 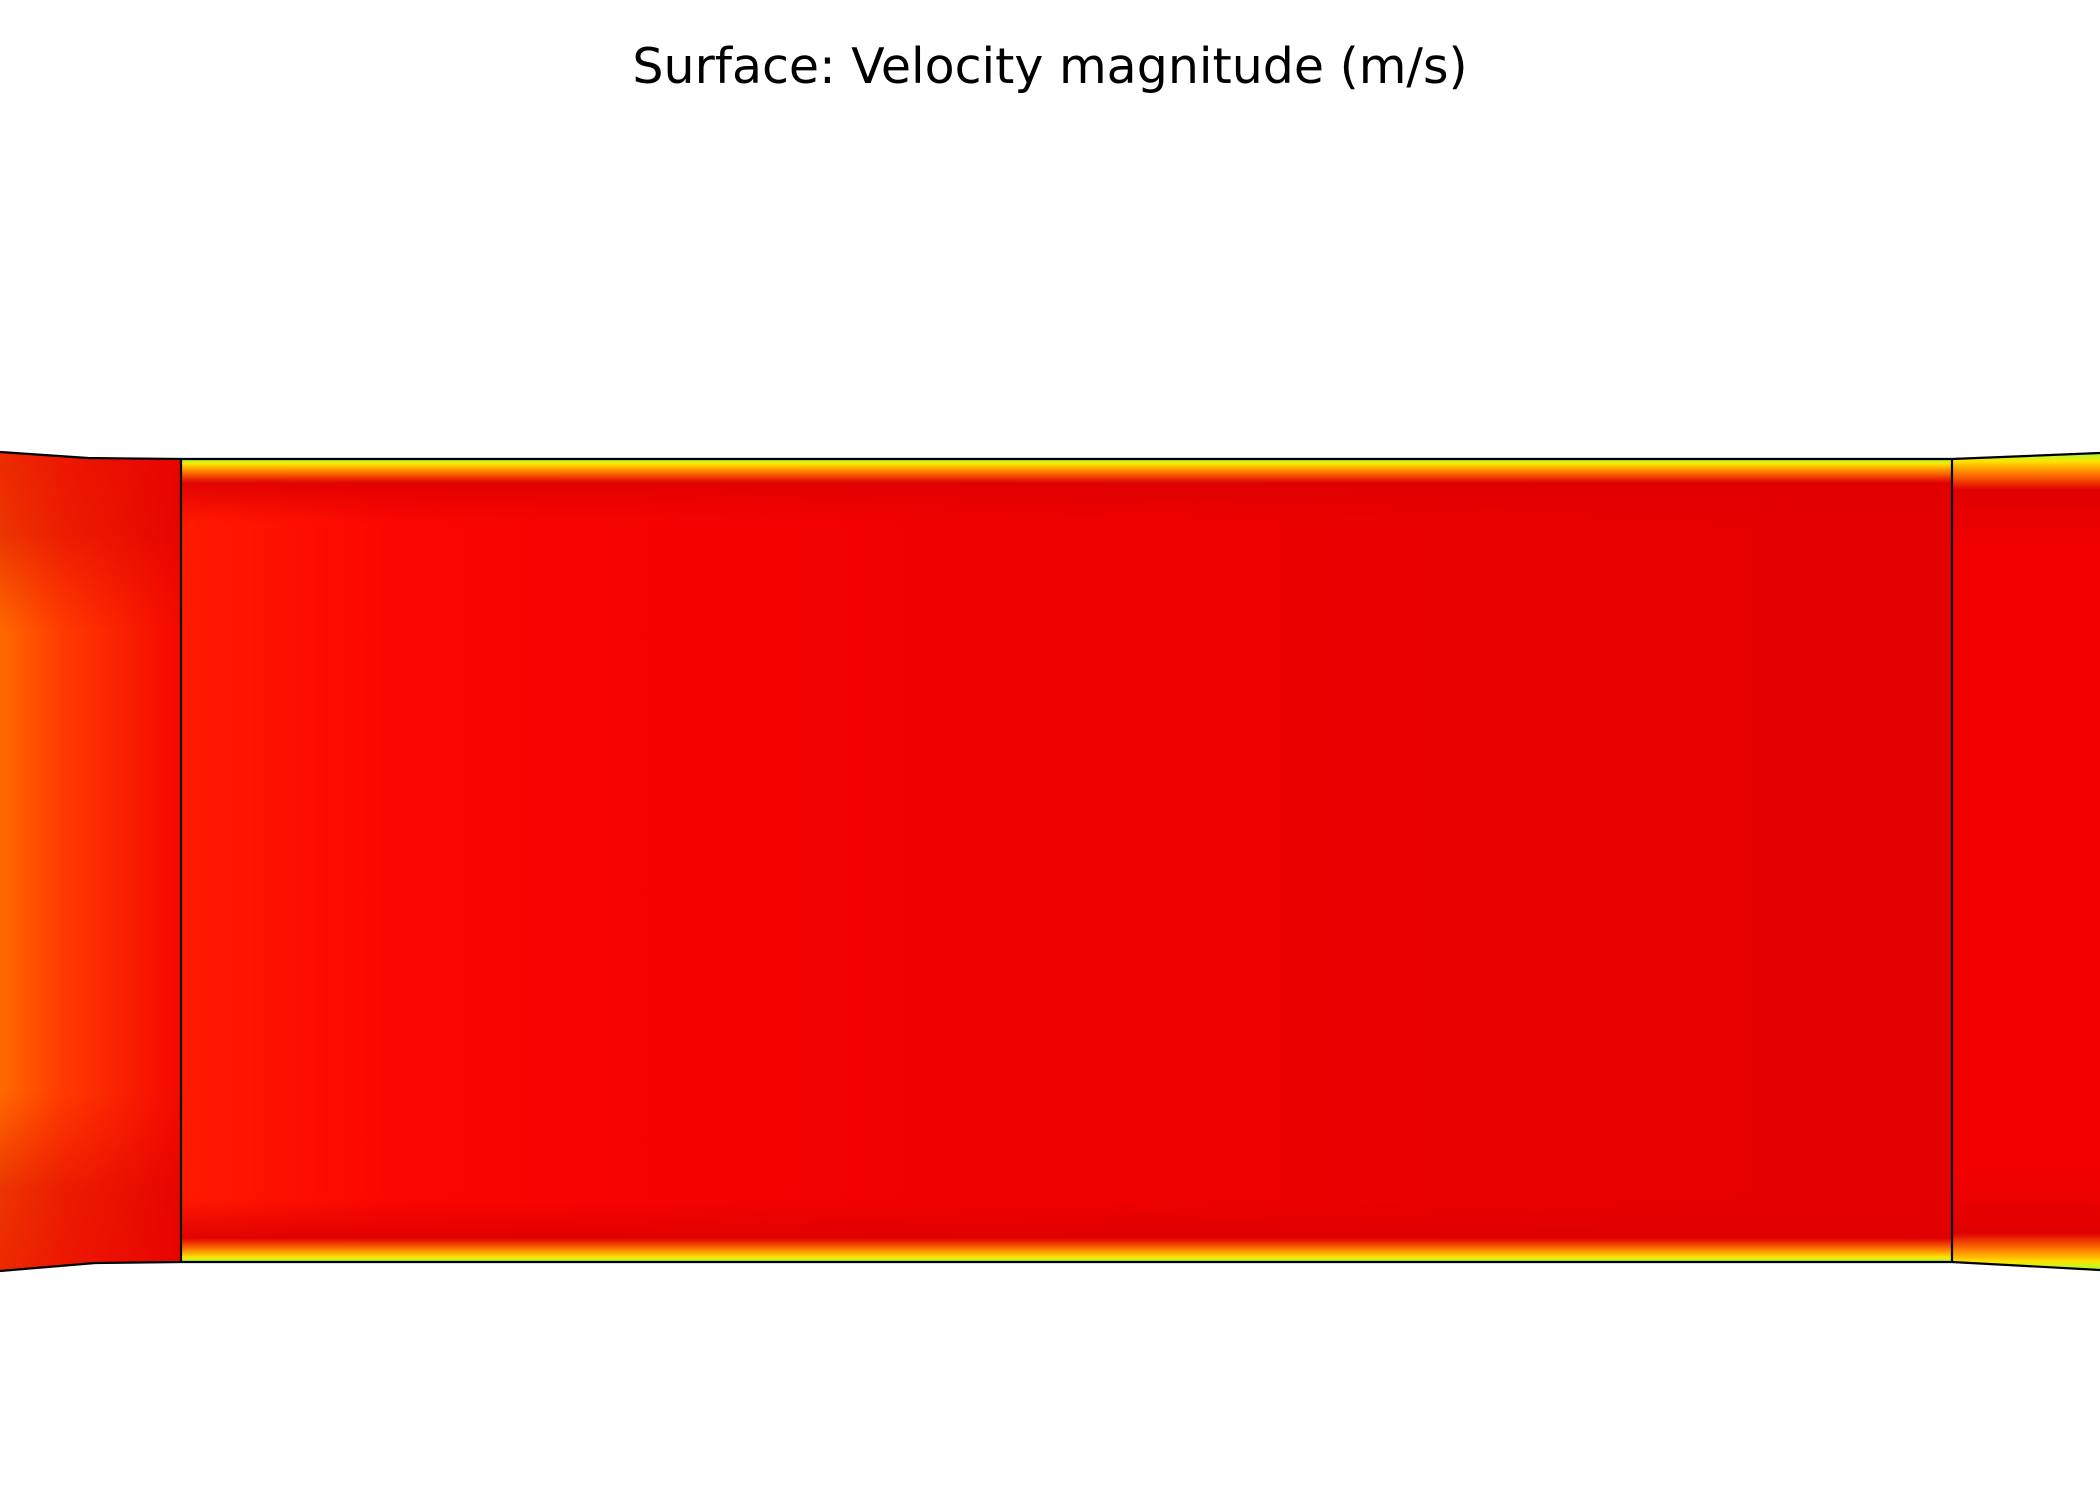 What do you see at coordinates (1050, 66) in the screenshot?
I see `plot-title: Surface: Velocity magnitude (m/s)` at bounding box center [1050, 66].